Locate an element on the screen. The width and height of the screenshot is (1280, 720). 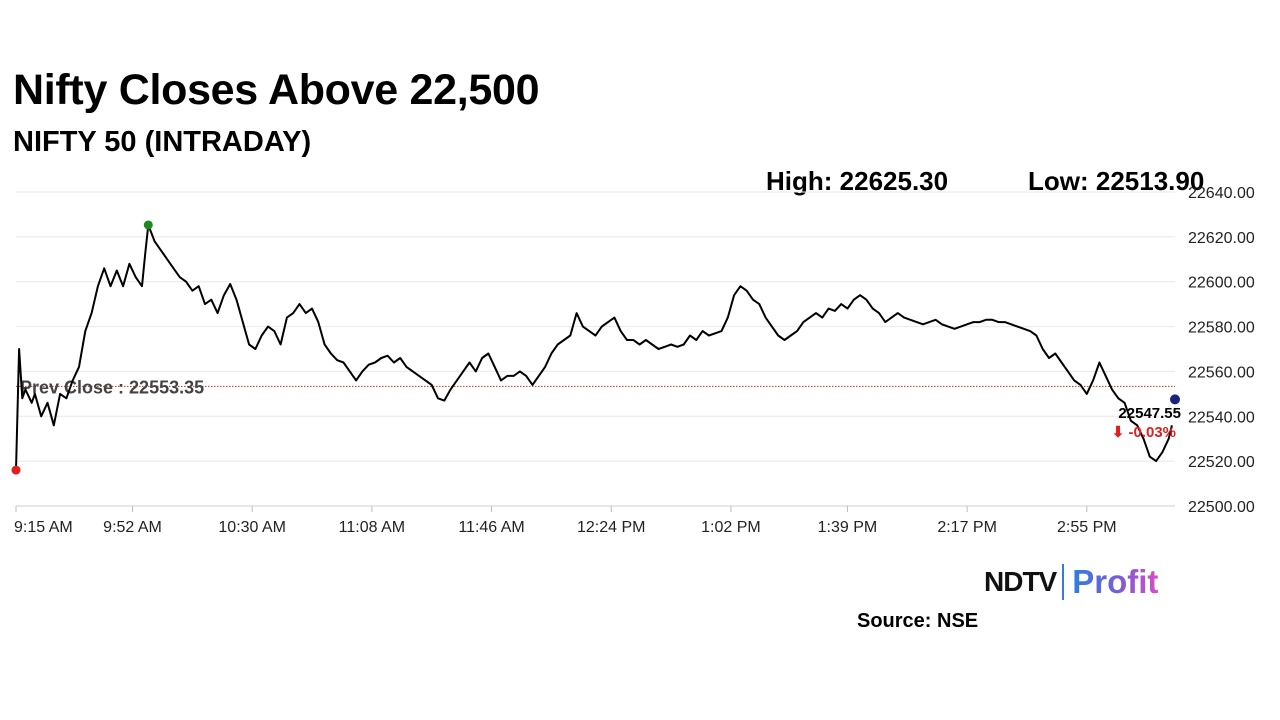
x-tick-label: 1:02 PM is located at coordinates (731, 527).